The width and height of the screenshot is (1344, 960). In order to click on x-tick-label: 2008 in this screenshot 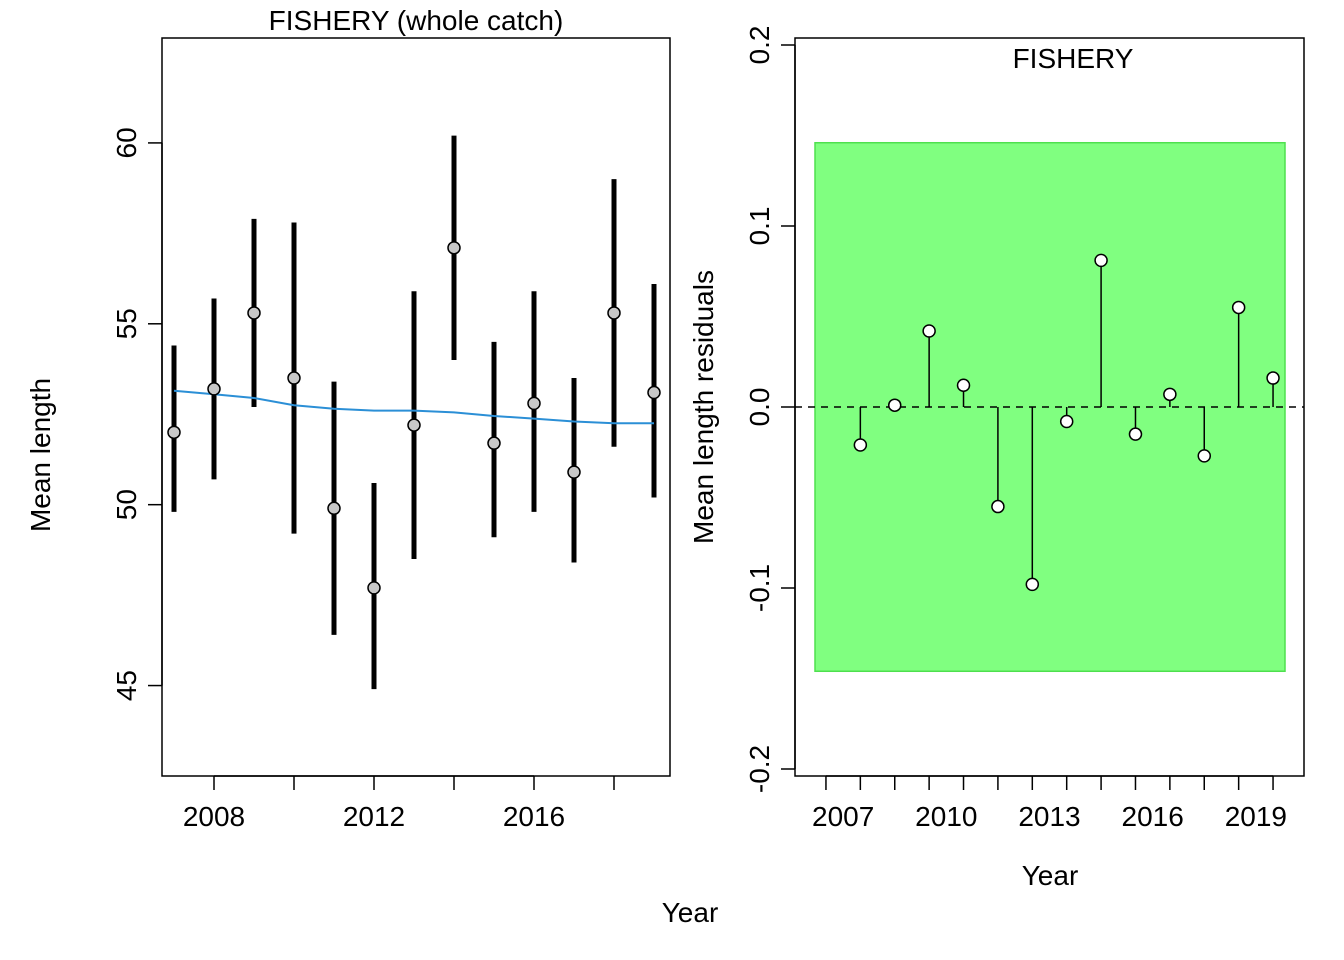, I will do `click(214, 816)`.